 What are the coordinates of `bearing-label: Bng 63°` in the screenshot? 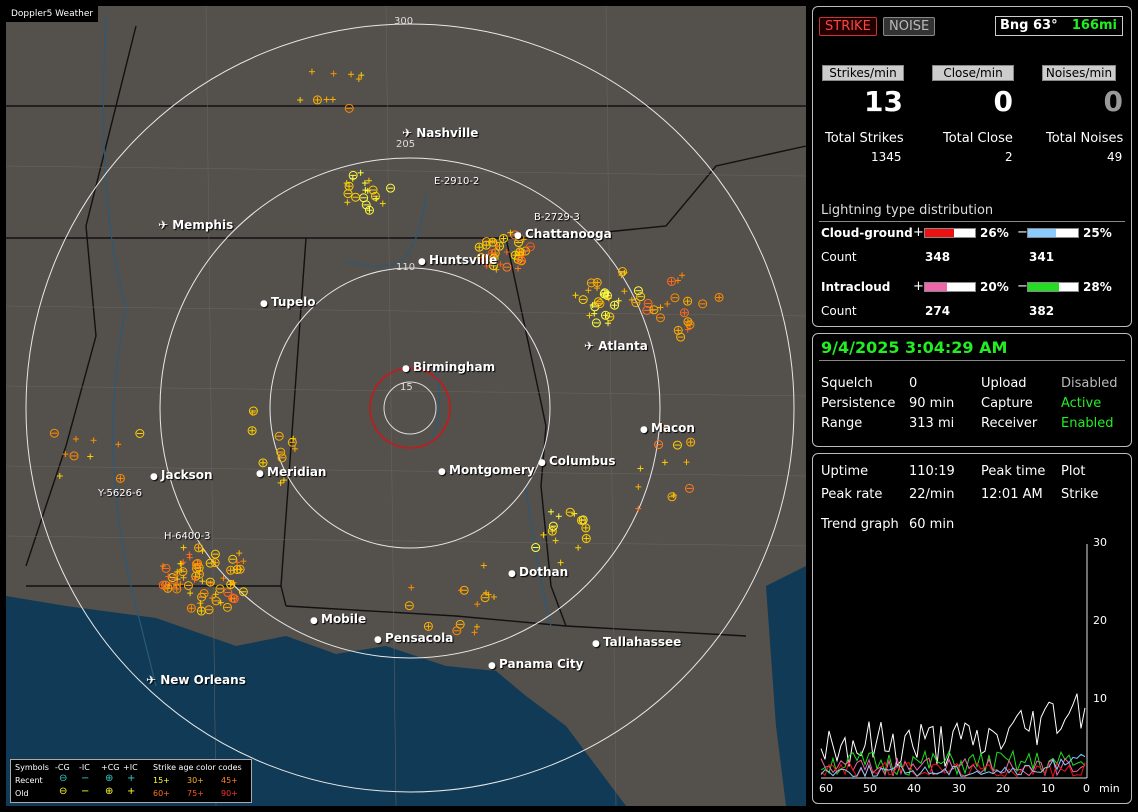 It's located at (1029, 25).